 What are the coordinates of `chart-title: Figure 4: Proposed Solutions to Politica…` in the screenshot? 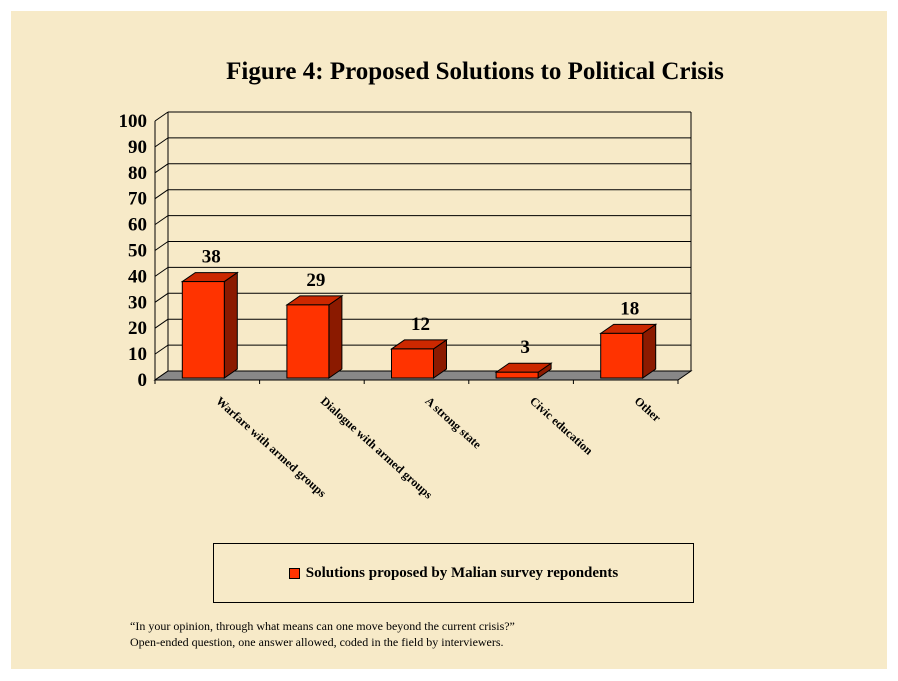 It's located at (475, 71).